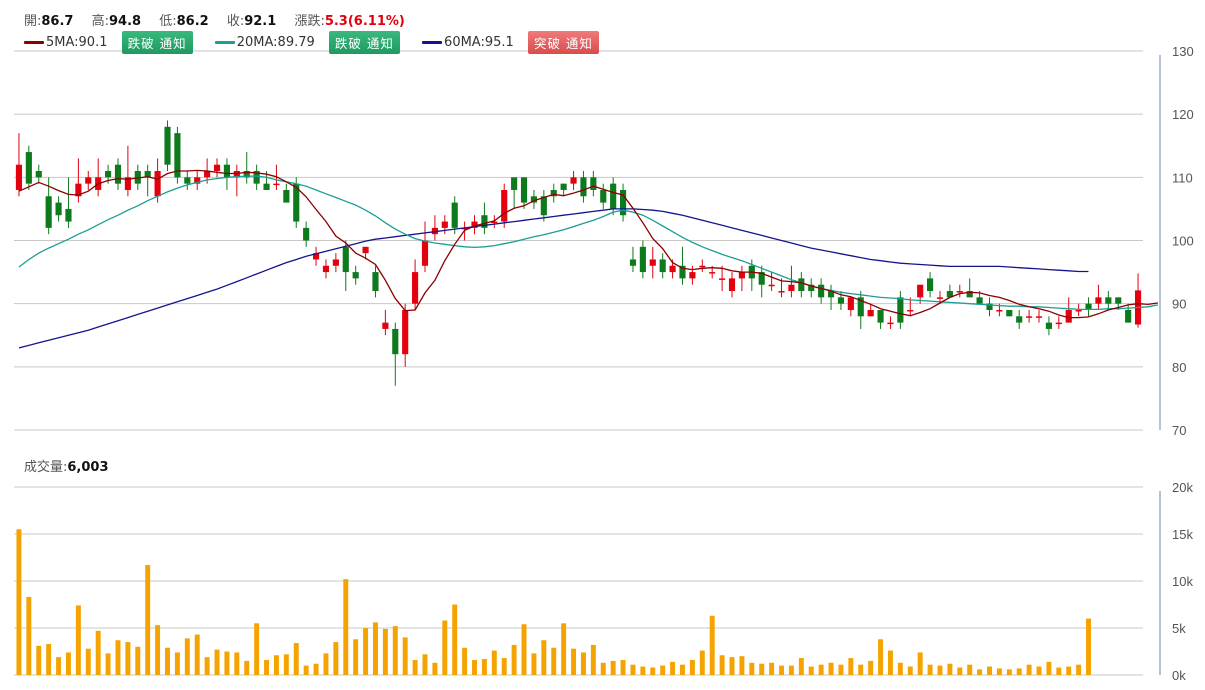  I want to click on legend-ma60: 60MA:95.1, so click(468, 42).